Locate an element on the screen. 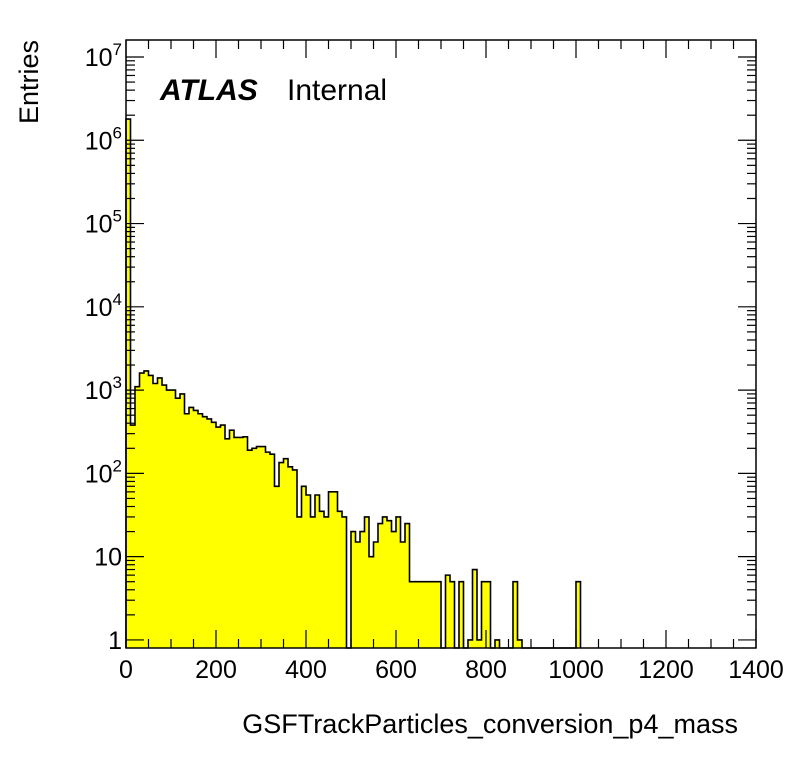 This screenshot has width=796, height=772. y-tick-label: 10 is located at coordinates (108, 558).